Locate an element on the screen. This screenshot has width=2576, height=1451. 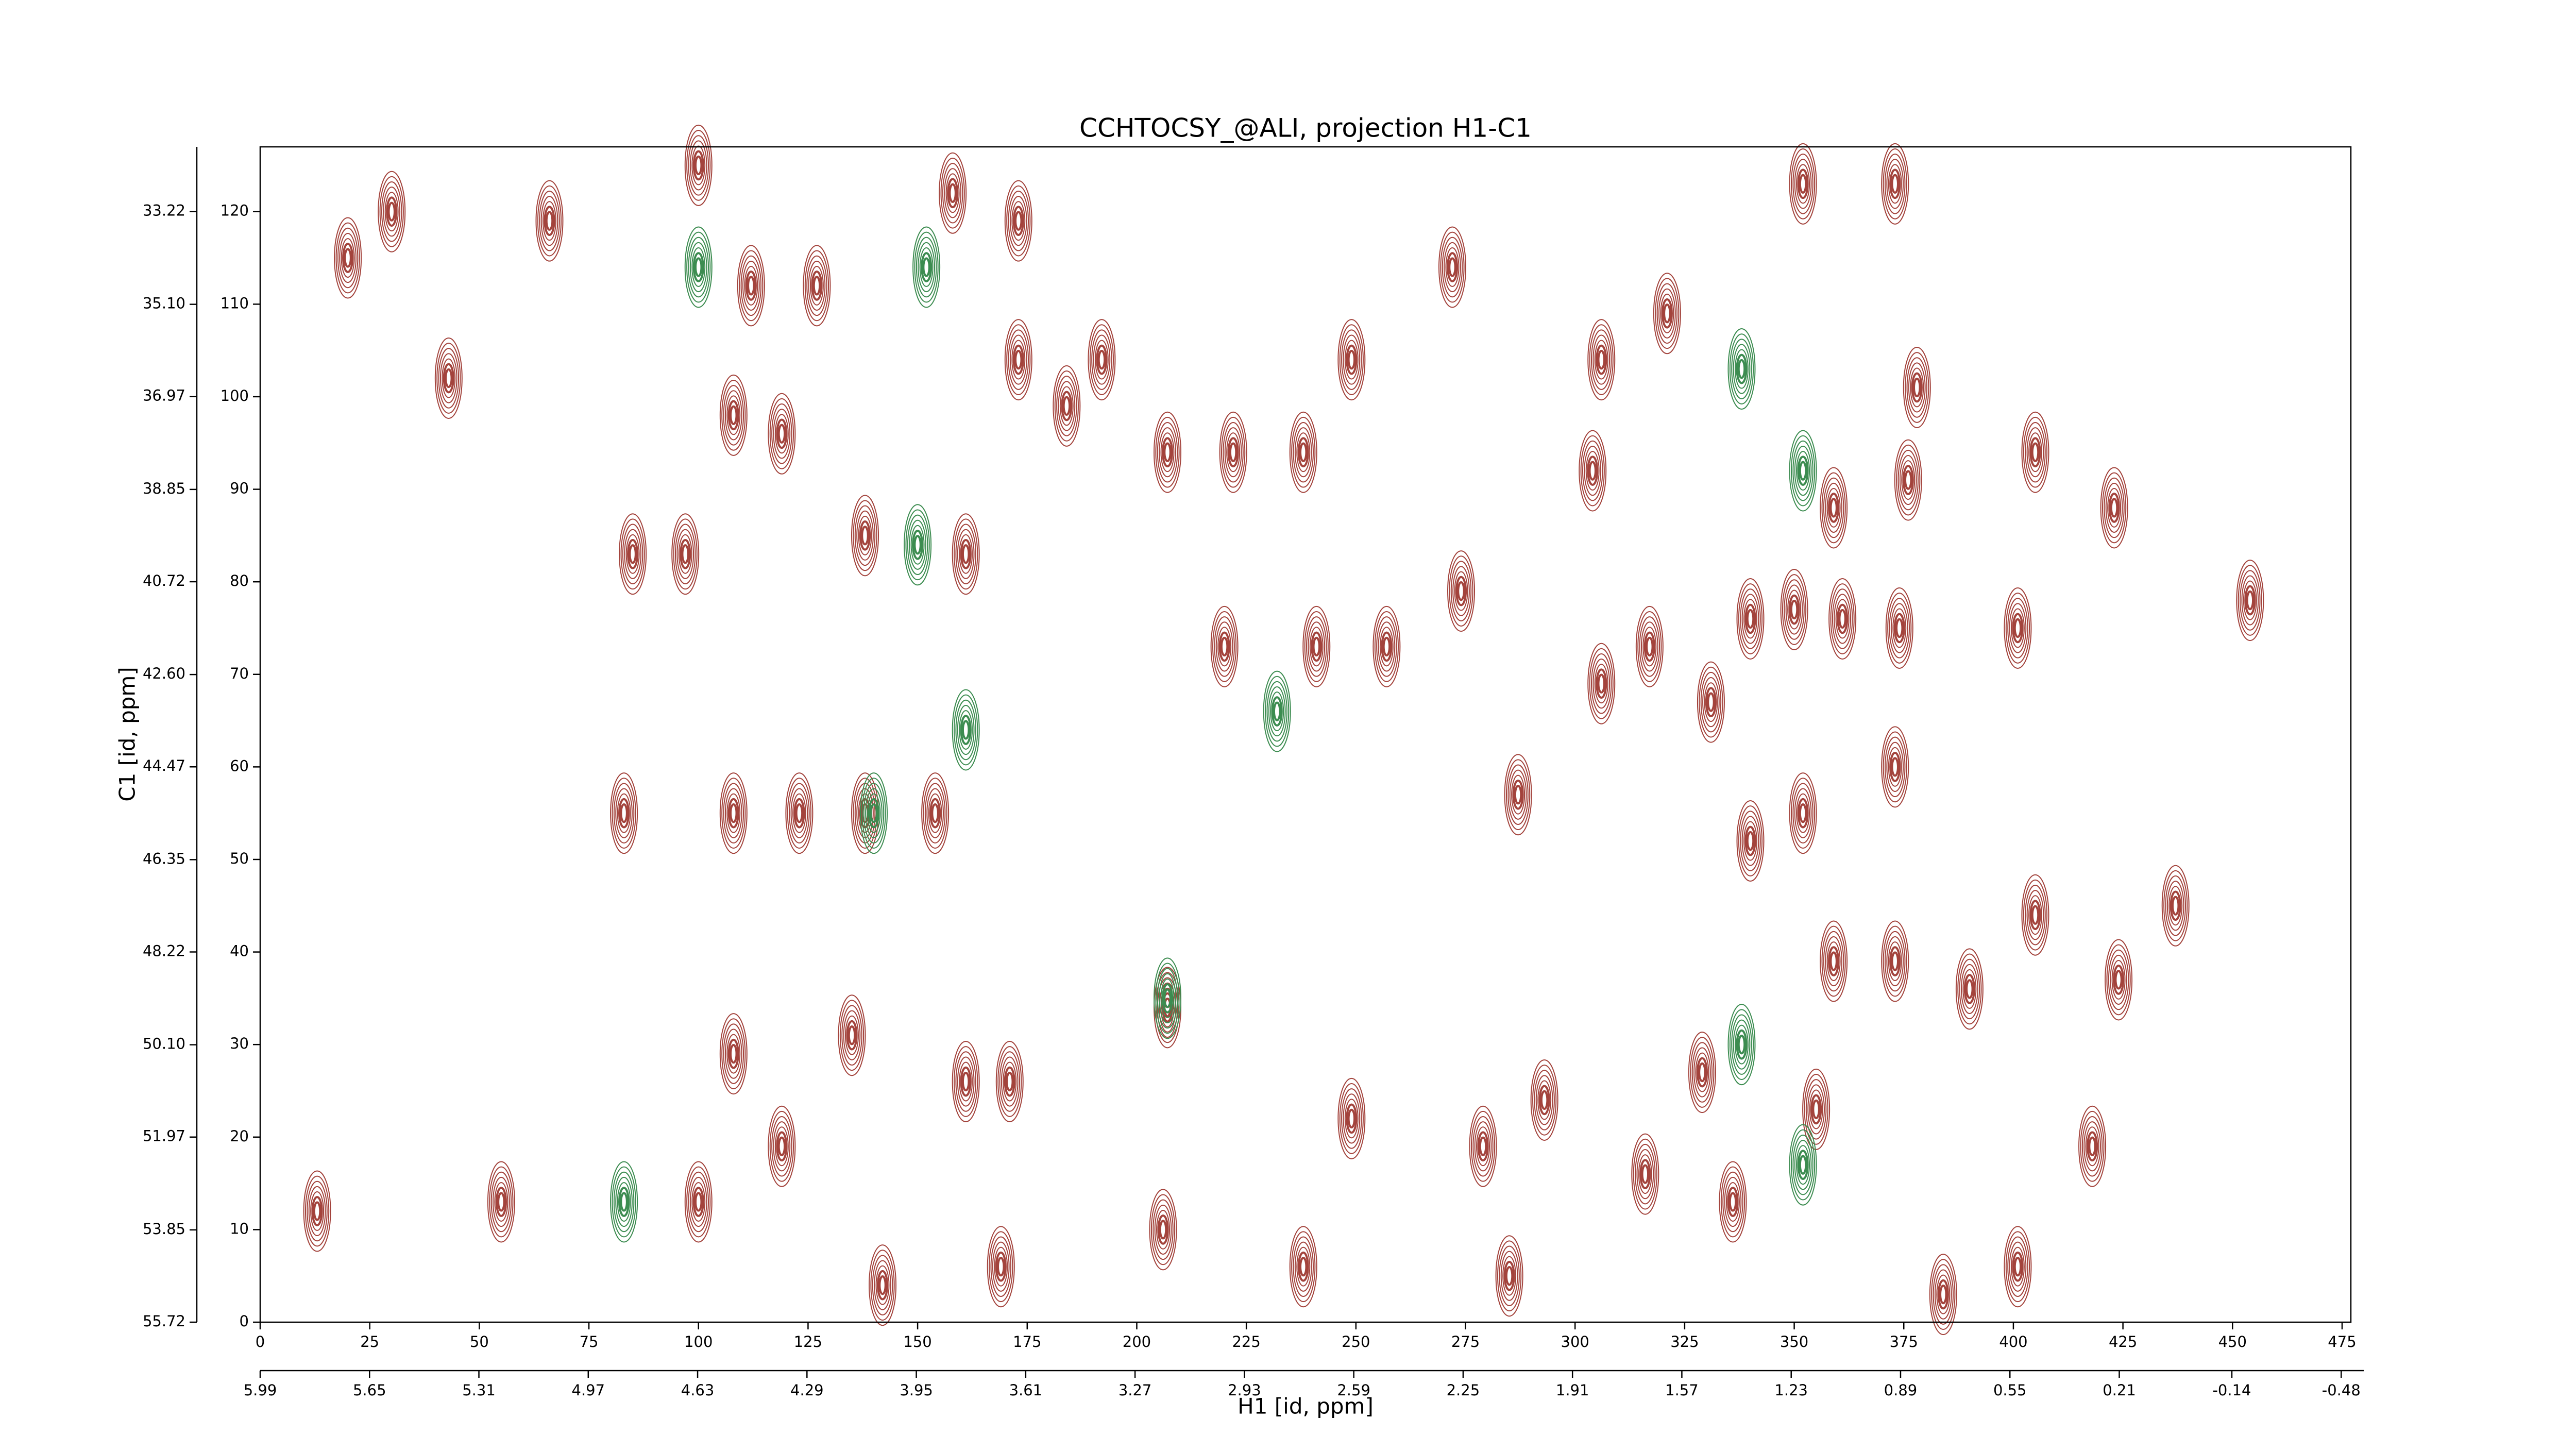
y-tick-label: 120 is located at coordinates (235, 211).